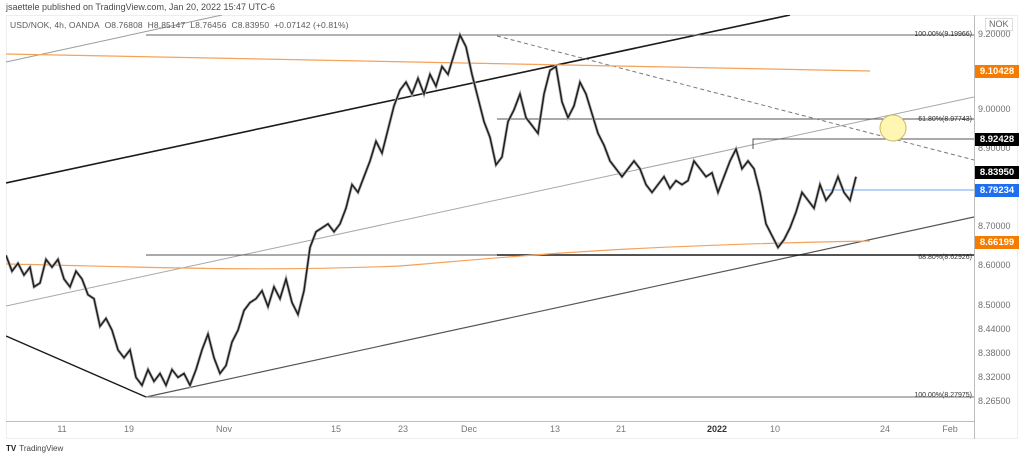 The height and width of the screenshot is (458, 1024). I want to click on price-axis-label: 9.00000, so click(994, 109).